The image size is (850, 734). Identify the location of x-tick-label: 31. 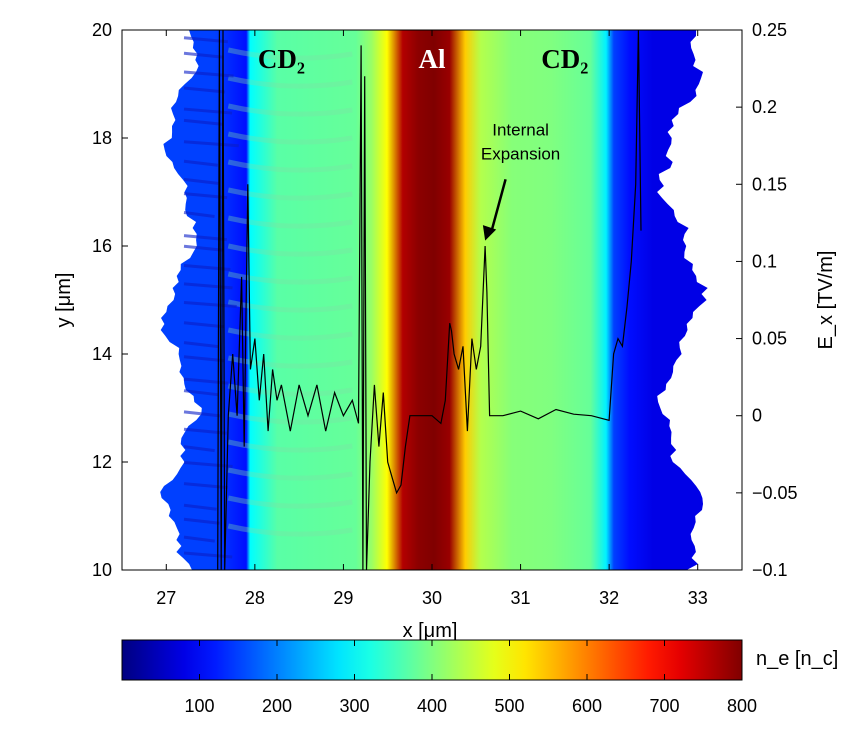
(521, 598).